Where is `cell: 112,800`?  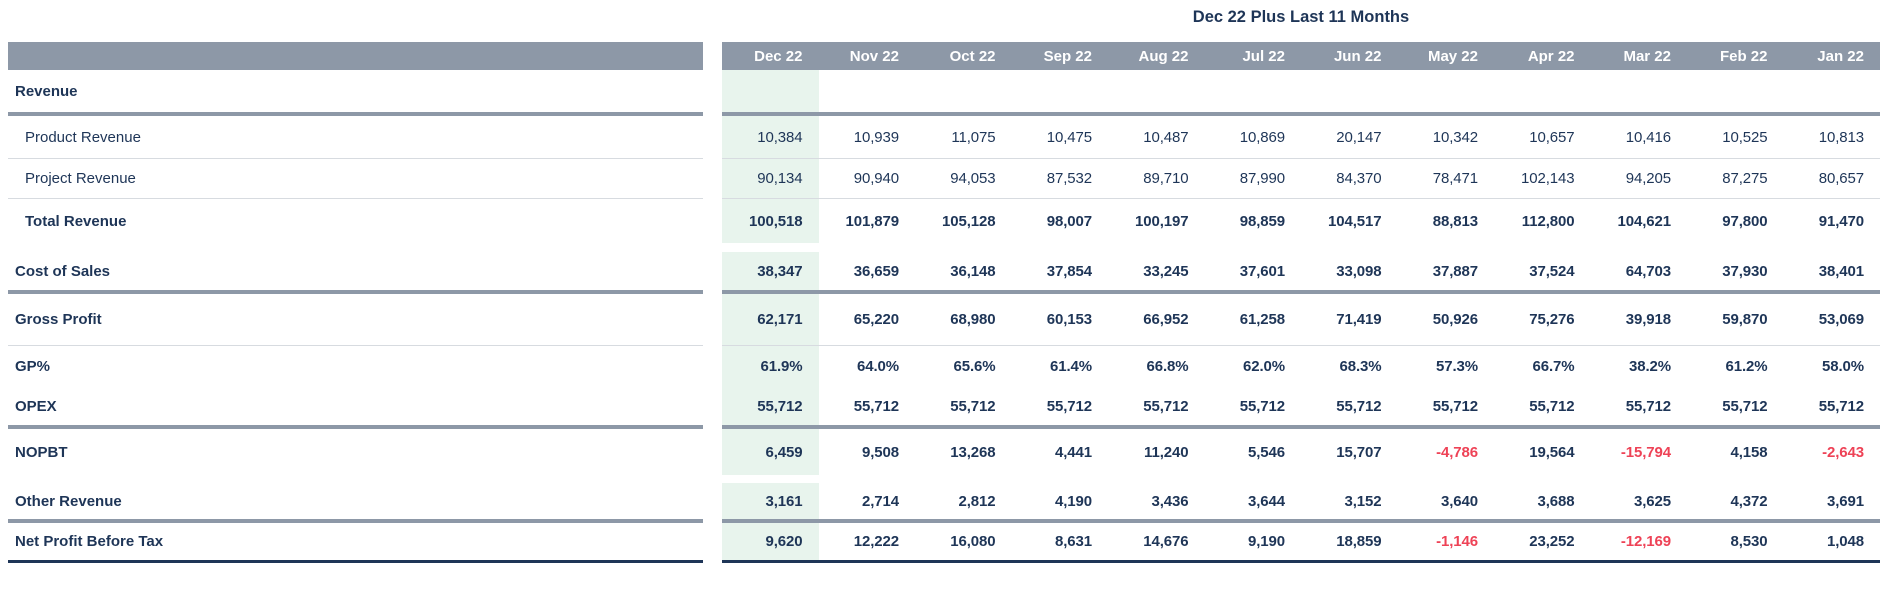
cell: 112,800 is located at coordinates (1548, 221).